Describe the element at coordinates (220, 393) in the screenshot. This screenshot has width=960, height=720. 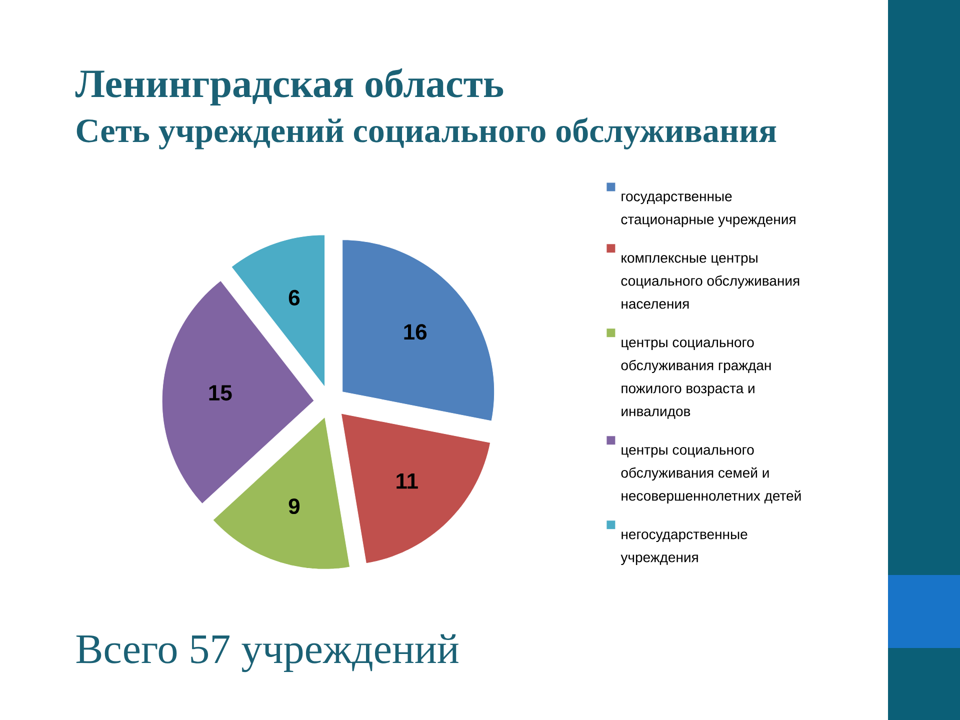
I see `data-label: 15` at that location.